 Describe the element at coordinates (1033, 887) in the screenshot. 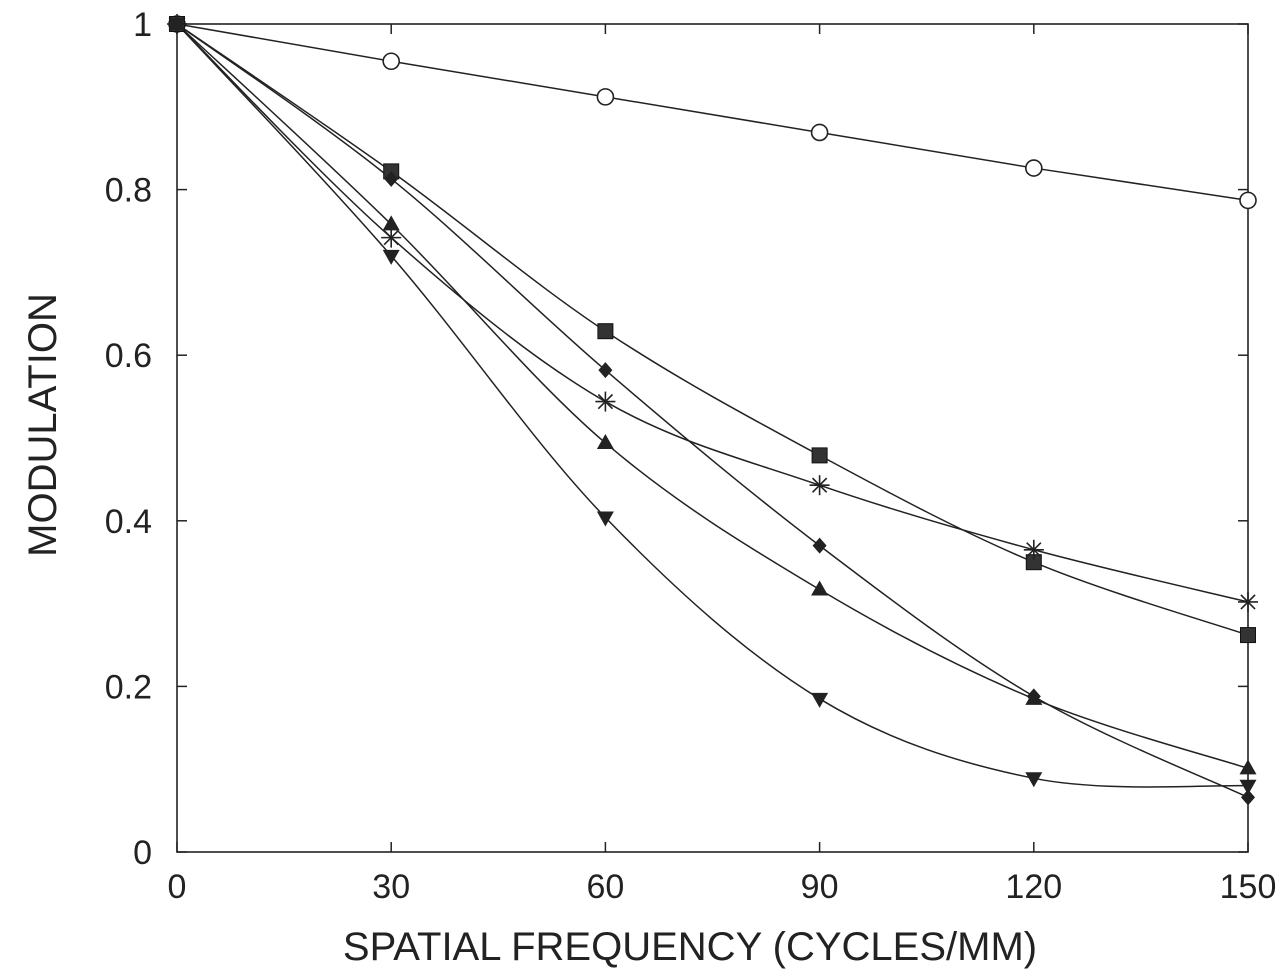

I see `x-tick-label: 120` at that location.